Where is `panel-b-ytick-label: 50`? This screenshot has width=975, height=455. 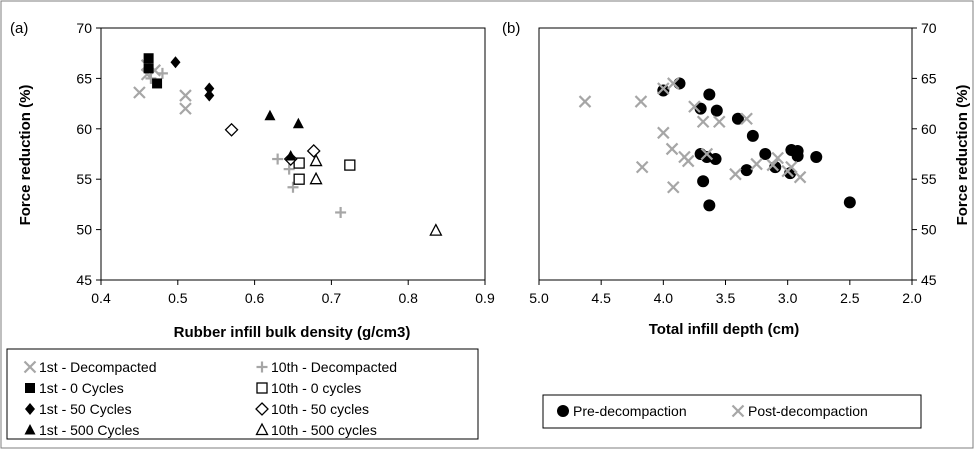 panel-b-ytick-label: 50 is located at coordinates (929, 230).